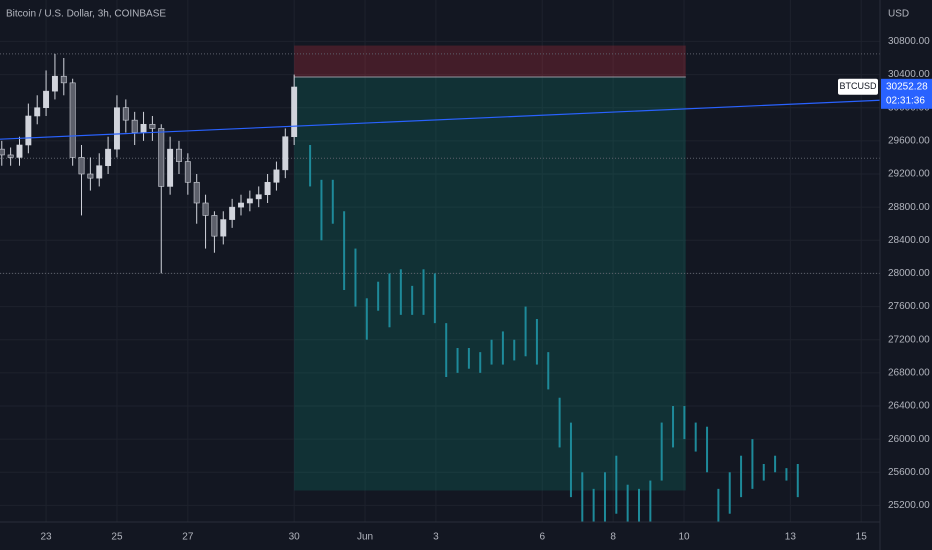 The height and width of the screenshot is (550, 932). What do you see at coordinates (909, 406) in the screenshot?
I see `y-tick-label: 26400.00` at bounding box center [909, 406].